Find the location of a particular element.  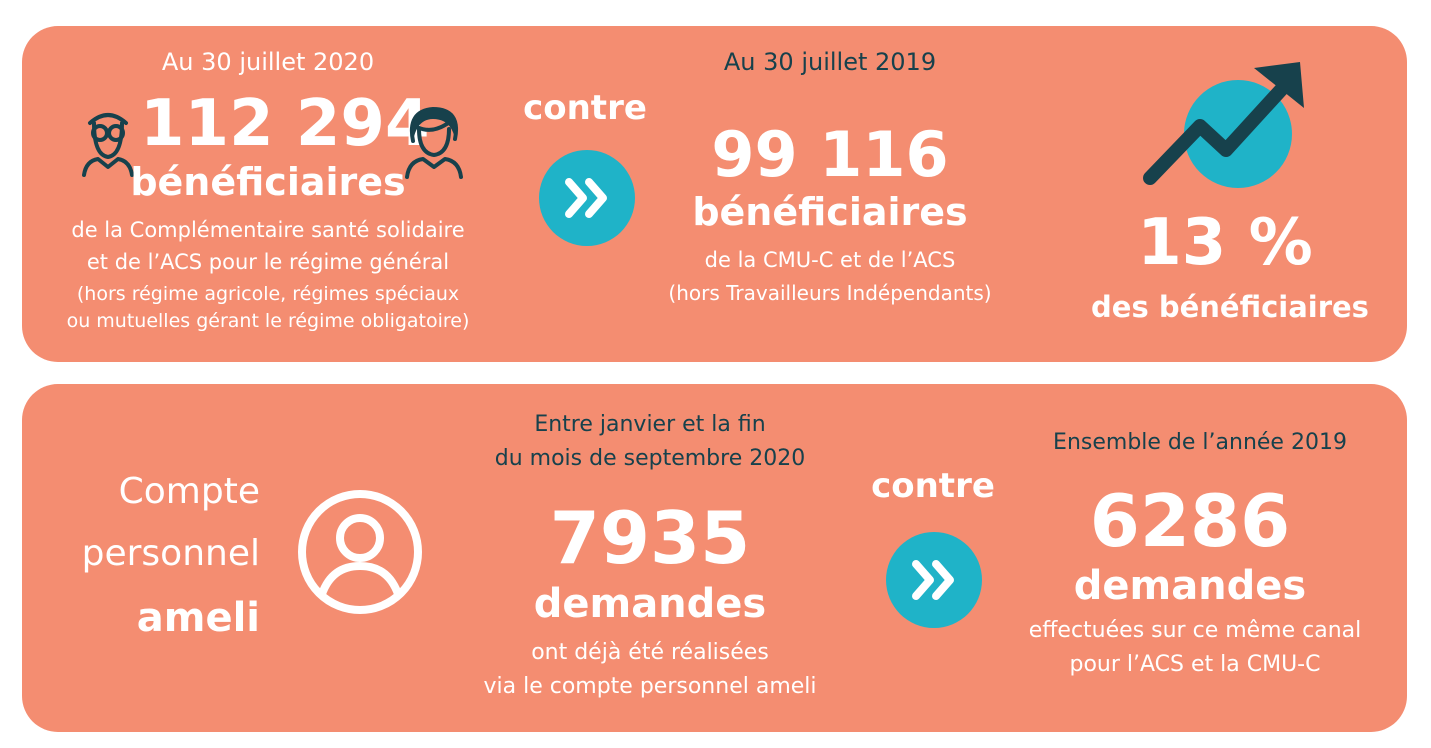

beneficiaries-2020-desc-1: de la Complémentaire santé solidaire is located at coordinates (268, 230).